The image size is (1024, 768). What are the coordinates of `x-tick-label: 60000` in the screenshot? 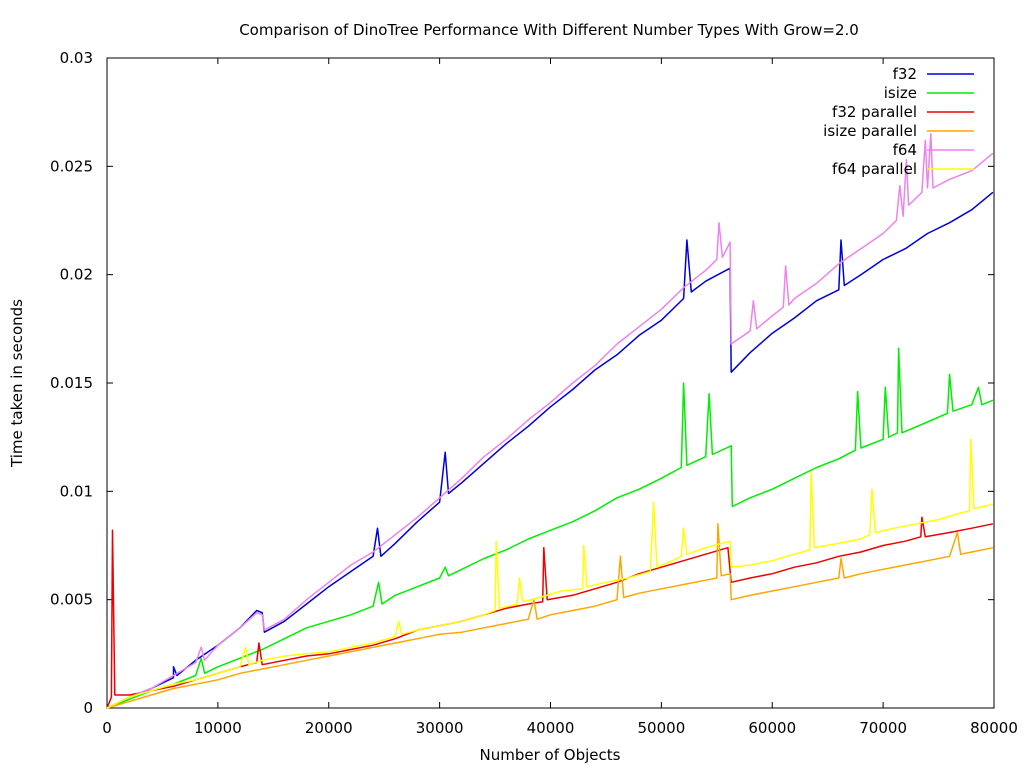 It's located at (772, 728).